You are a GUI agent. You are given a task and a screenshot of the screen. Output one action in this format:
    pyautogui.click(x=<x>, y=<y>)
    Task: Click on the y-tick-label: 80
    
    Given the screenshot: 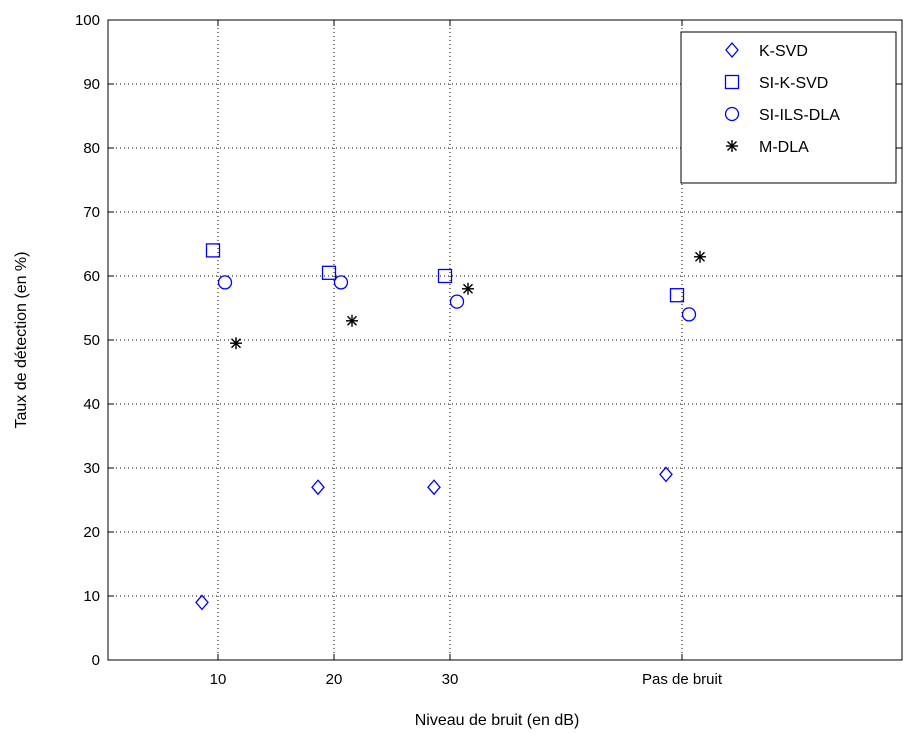 What is the action you would take?
    pyautogui.click(x=91, y=148)
    